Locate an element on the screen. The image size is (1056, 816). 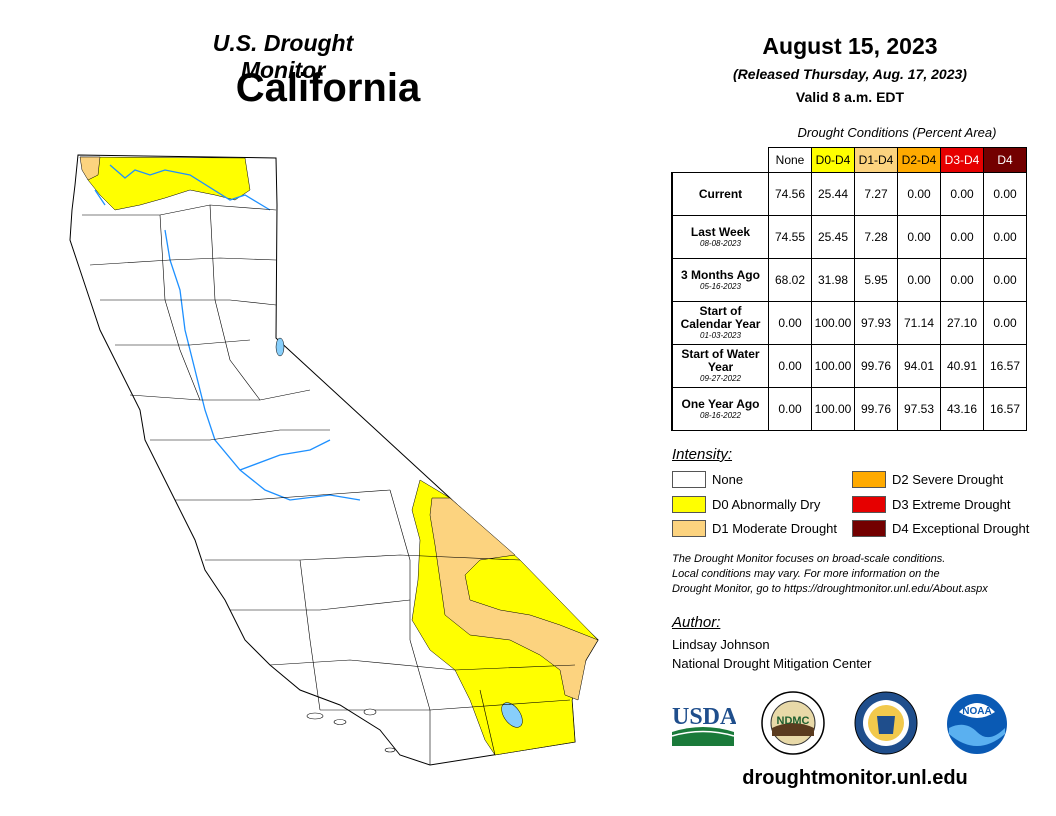
noaa-logo: NOAA is located at coordinates (977, 724).